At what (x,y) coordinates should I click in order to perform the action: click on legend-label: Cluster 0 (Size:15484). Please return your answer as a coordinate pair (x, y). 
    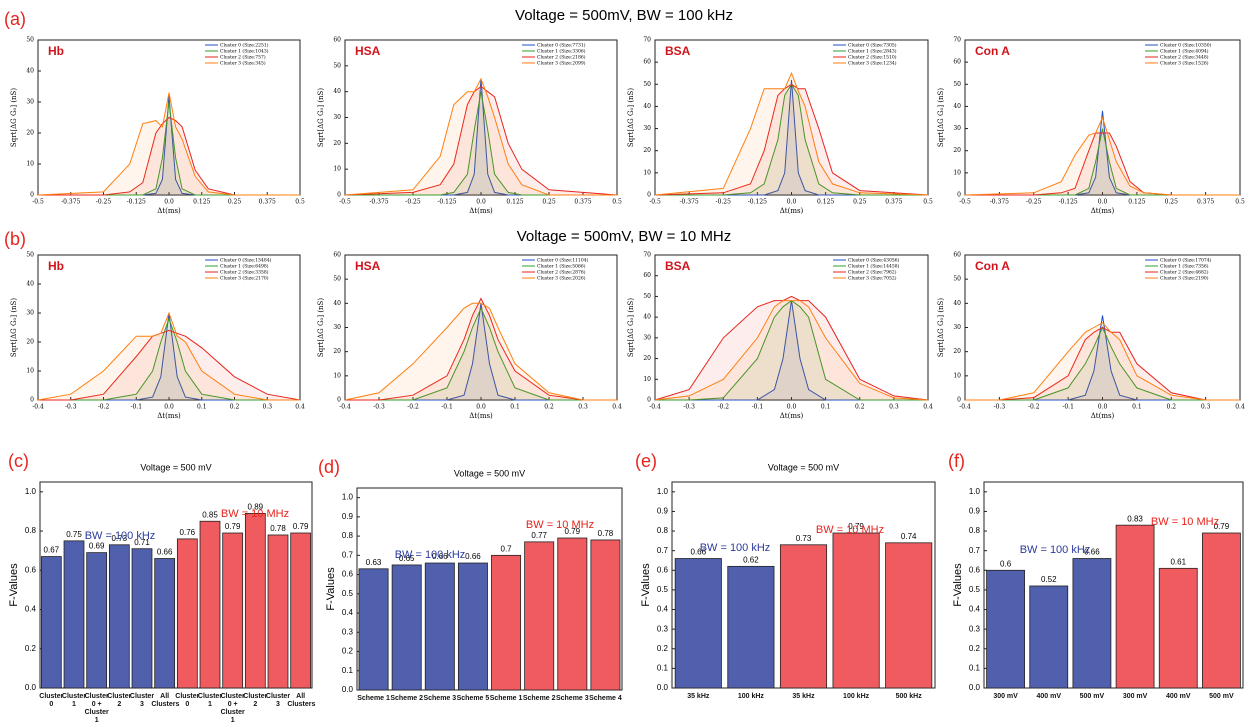
    Looking at the image, I should click on (246, 260).